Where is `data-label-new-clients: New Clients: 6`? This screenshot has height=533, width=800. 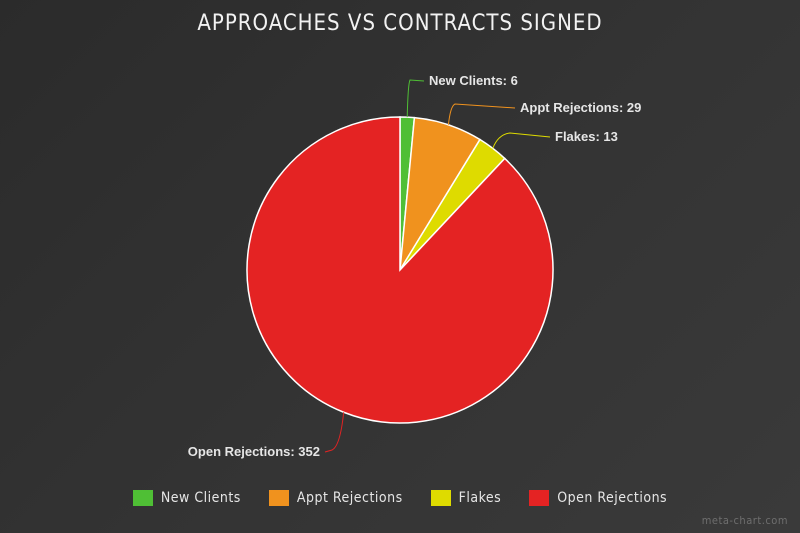
data-label-new-clients: New Clients: 6 is located at coordinates (473, 80).